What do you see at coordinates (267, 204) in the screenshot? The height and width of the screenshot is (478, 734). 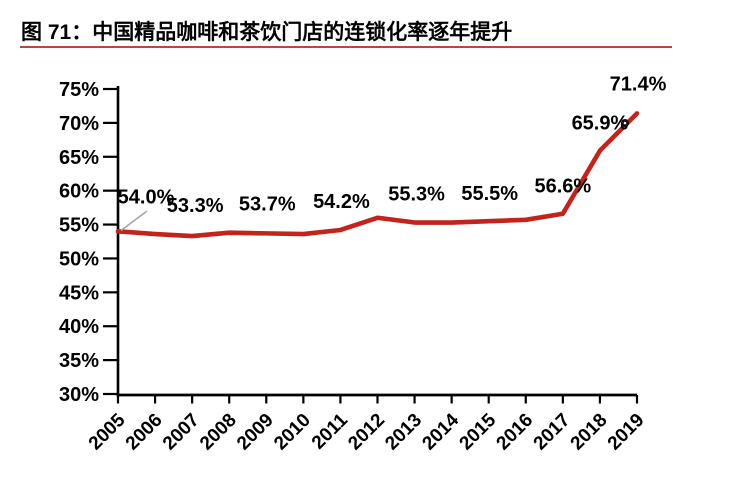 I see `data-label: 53.7%` at bounding box center [267, 204].